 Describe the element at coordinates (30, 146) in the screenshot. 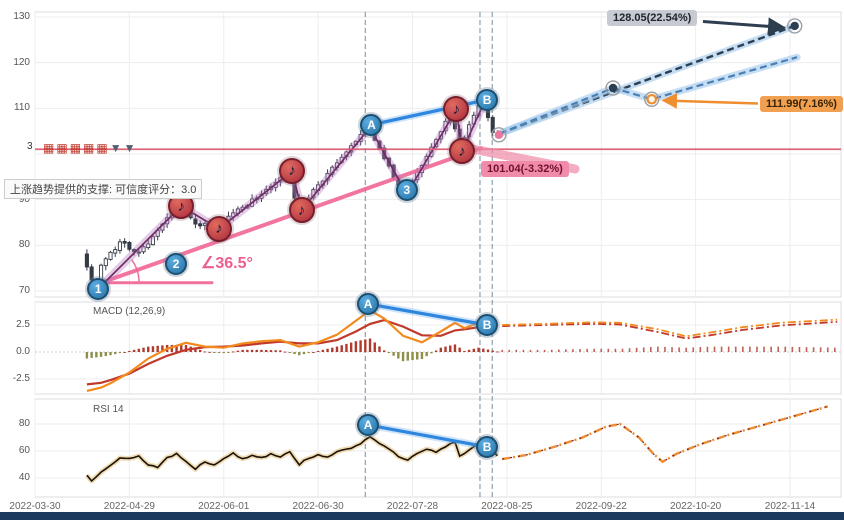

I see `signal-count-label: 3` at that location.